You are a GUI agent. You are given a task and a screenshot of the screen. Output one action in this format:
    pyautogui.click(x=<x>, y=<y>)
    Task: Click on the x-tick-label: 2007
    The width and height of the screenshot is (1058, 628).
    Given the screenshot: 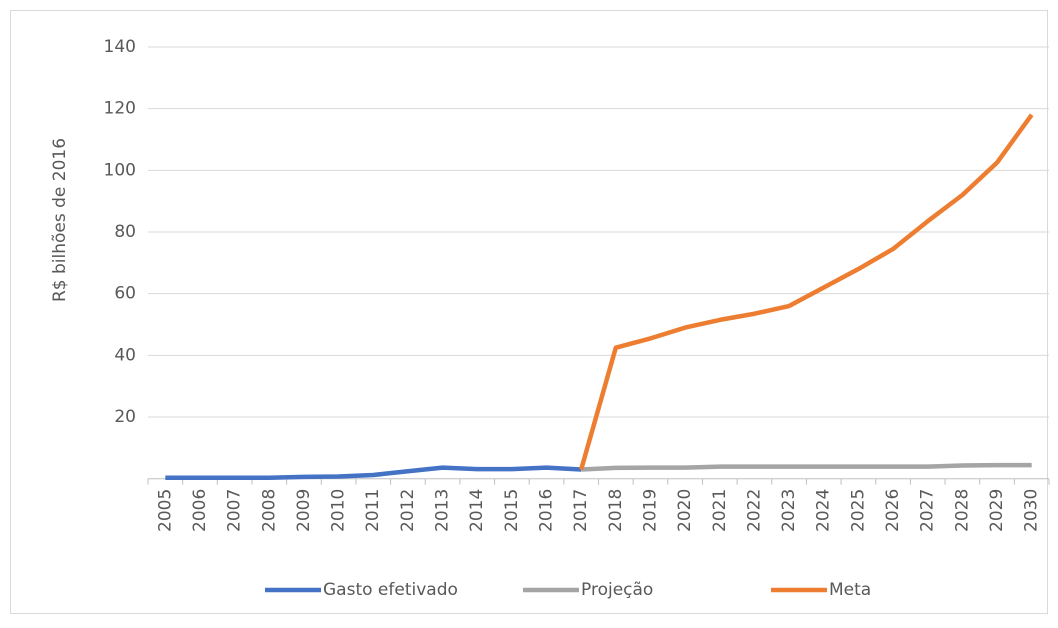 What is the action you would take?
    pyautogui.click(x=235, y=510)
    